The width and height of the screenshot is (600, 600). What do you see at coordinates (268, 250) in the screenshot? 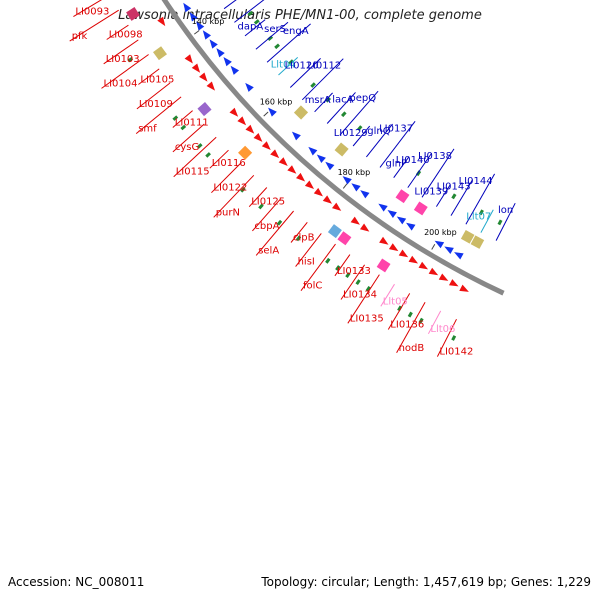
I see `forward-gene-label: selA` at bounding box center [268, 250].